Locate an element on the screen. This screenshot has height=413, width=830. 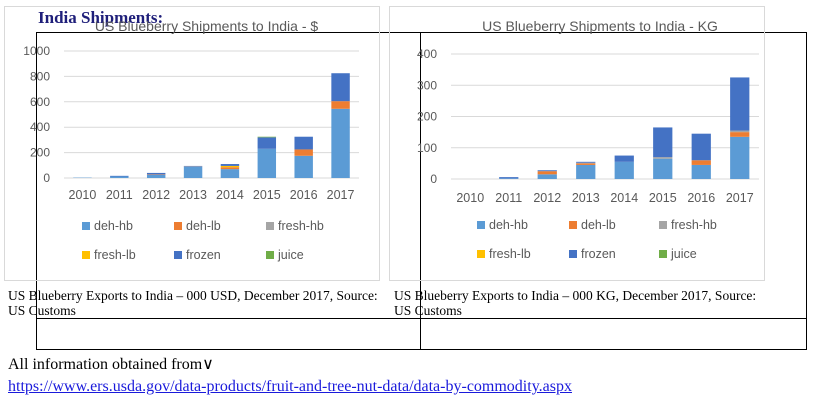
page-title: India Shipments: is located at coordinates (101, 17).